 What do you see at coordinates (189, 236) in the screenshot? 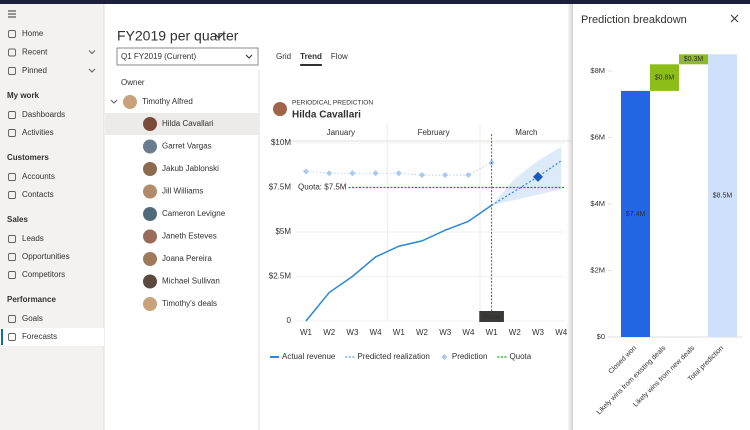
I see `owner-item: Janeth Esteves` at bounding box center [189, 236].